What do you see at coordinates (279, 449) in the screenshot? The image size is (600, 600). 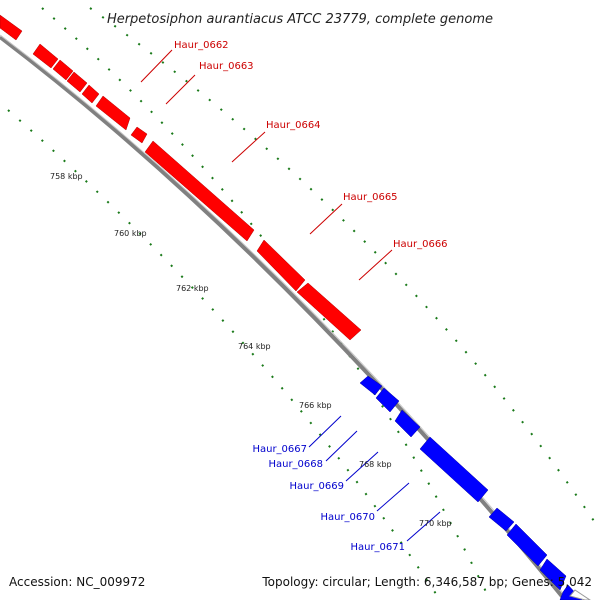 I see `gene-label: Haur_0667` at bounding box center [279, 449].